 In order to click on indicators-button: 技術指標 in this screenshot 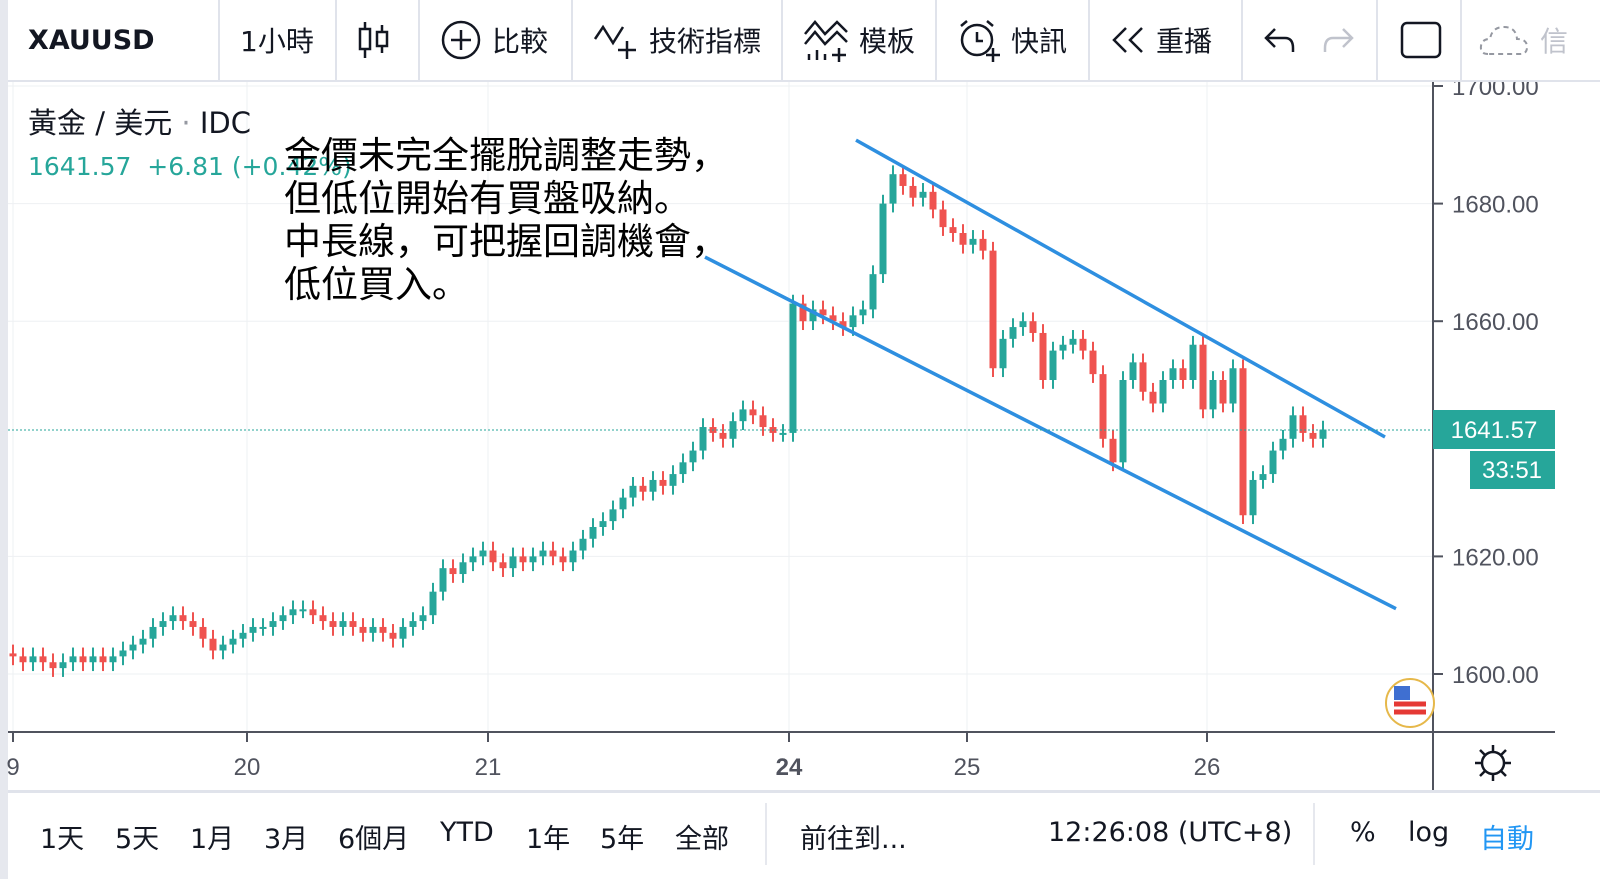, I will do `click(678, 40)`.